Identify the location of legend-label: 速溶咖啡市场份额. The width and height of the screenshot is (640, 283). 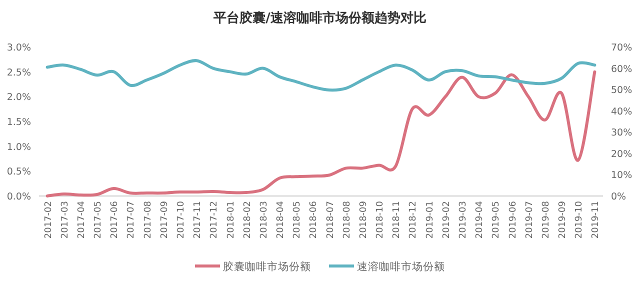
(401, 266).